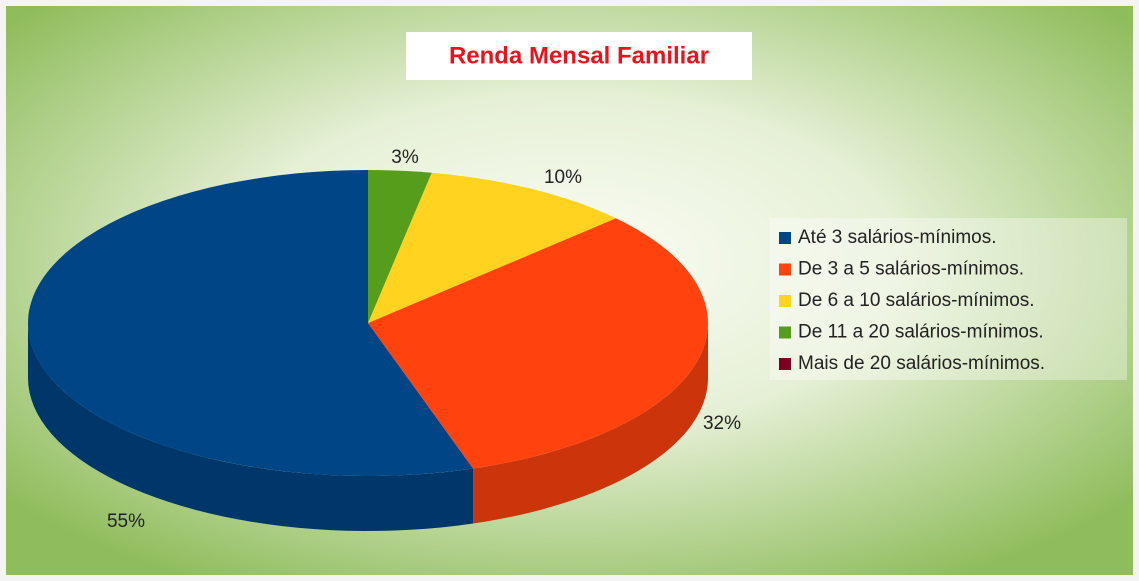 The height and width of the screenshot is (581, 1139). I want to click on data-label: 3%, so click(405, 157).